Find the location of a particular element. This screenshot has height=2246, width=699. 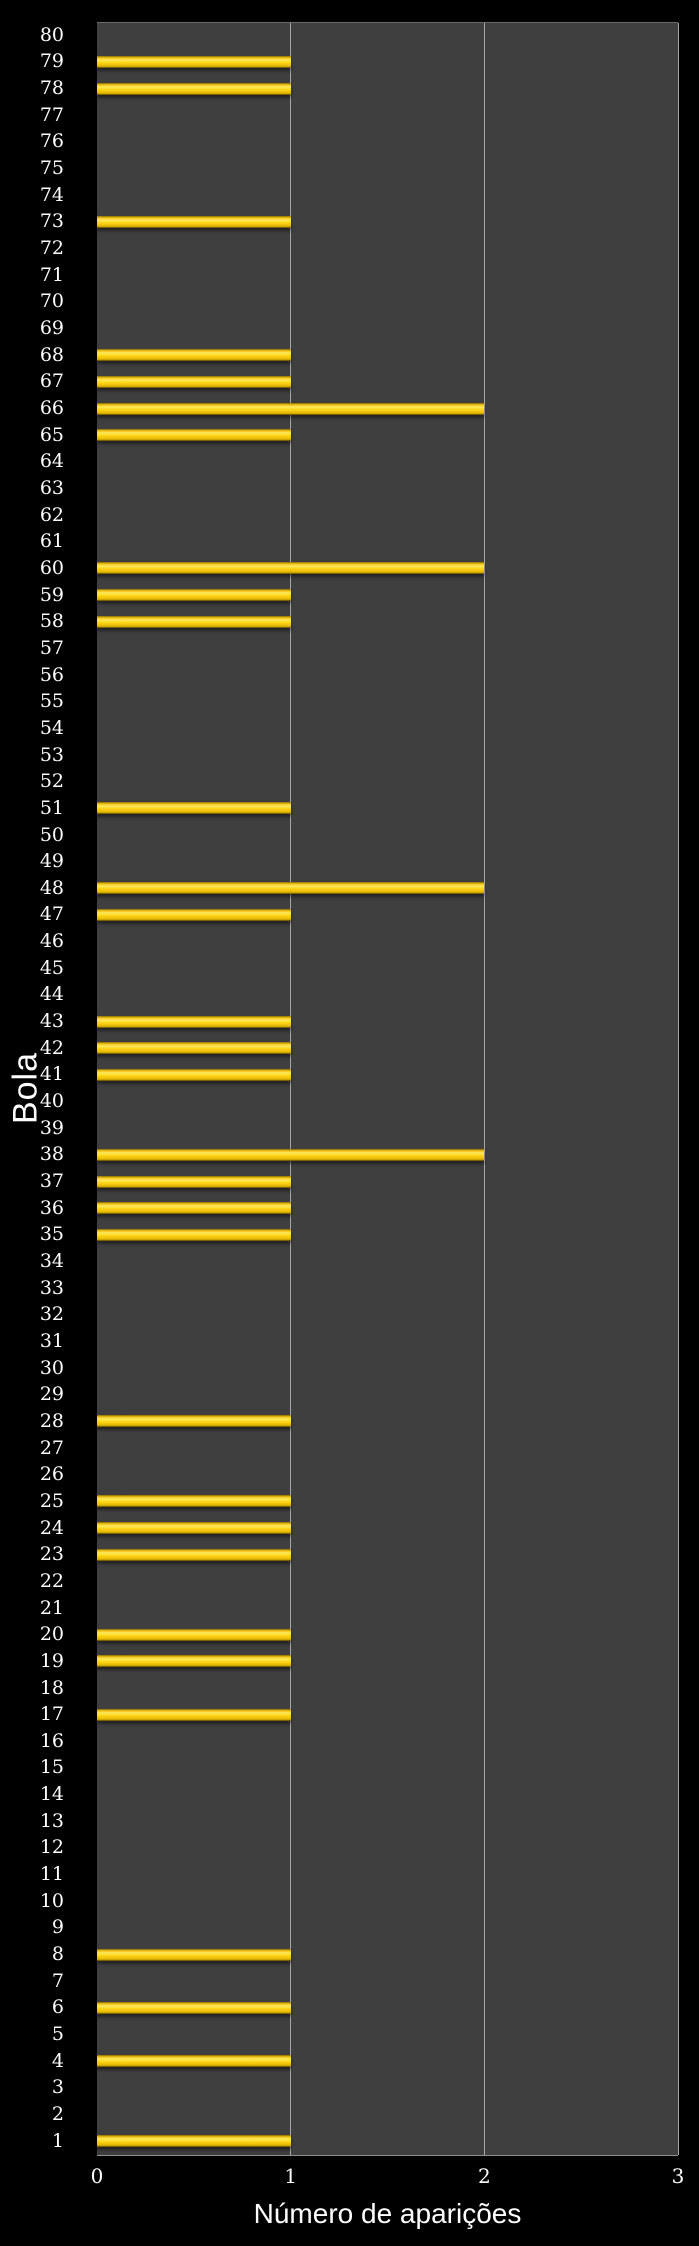

chart-row: 21 is located at coordinates (349, 1608).